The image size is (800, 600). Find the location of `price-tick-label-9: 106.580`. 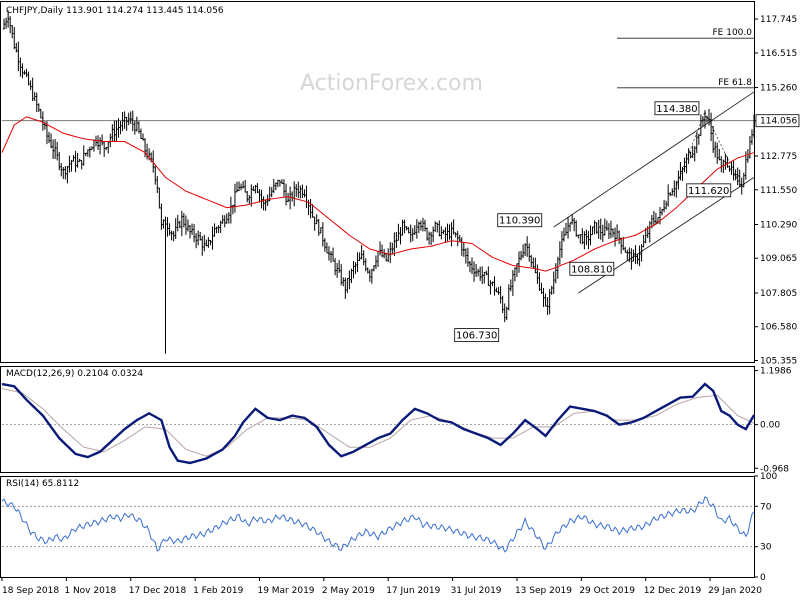

price-tick-label-9: 106.580 is located at coordinates (778, 328).